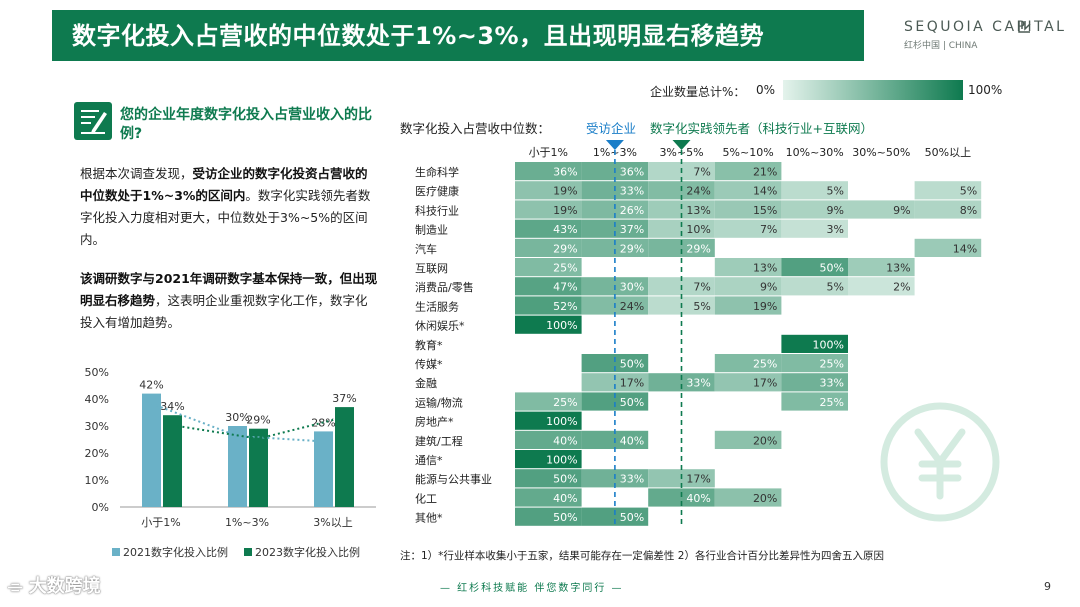 The height and width of the screenshot is (607, 1080). Describe the element at coordinates (439, 402) in the screenshot. I see `row-label: 运输/物流` at that location.